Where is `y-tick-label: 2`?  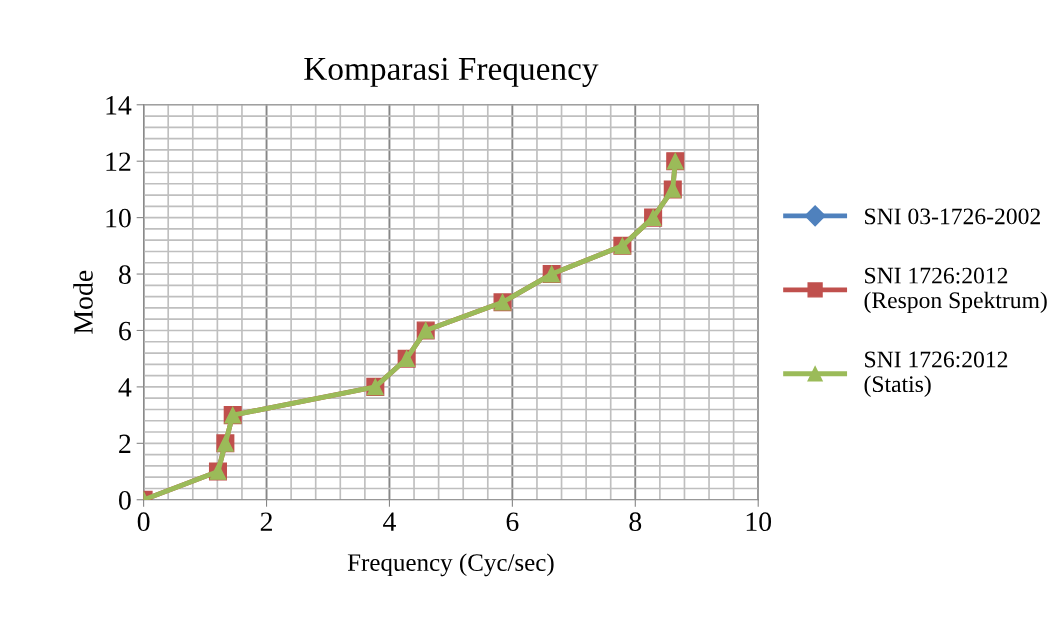 y-tick-label: 2 is located at coordinates (125, 443).